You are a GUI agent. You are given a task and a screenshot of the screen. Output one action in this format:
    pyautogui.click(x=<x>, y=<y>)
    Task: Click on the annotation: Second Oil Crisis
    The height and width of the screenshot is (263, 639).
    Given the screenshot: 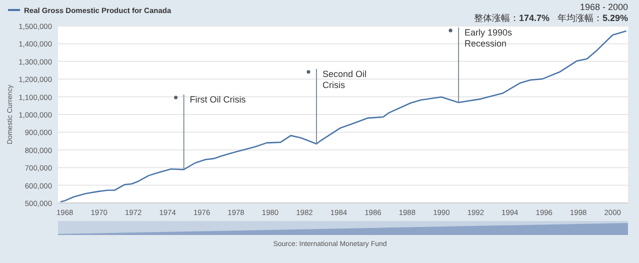 What is the action you would take?
    pyautogui.click(x=344, y=79)
    